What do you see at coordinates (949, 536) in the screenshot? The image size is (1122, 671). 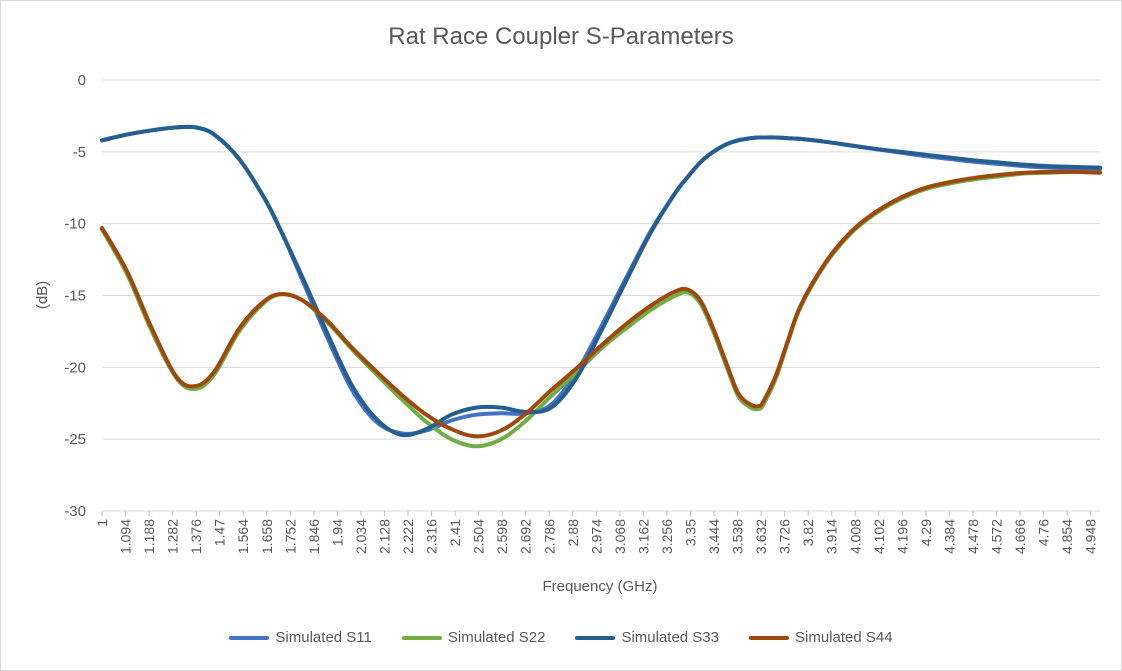 I see `x-tick-label: 4.384` at bounding box center [949, 536].